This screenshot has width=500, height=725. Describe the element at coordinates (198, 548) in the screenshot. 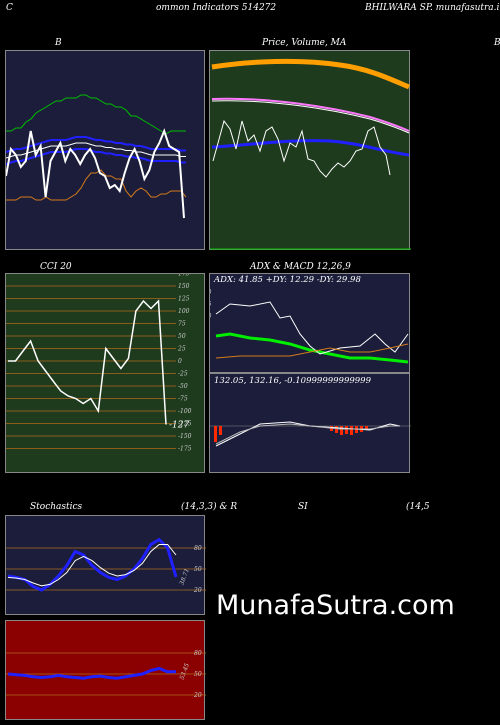

I see `stoch-tick-label: 80` at that location.